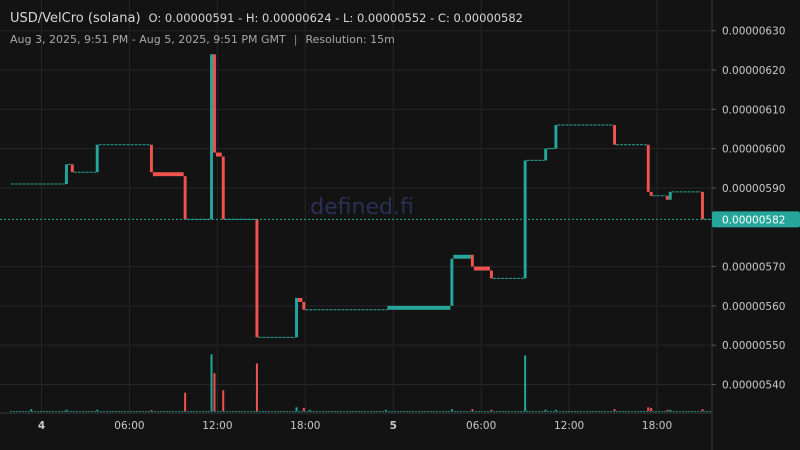 The width and height of the screenshot is (800, 450). Describe the element at coordinates (753, 189) in the screenshot. I see `y-tick-label: 0.00000590` at that location.